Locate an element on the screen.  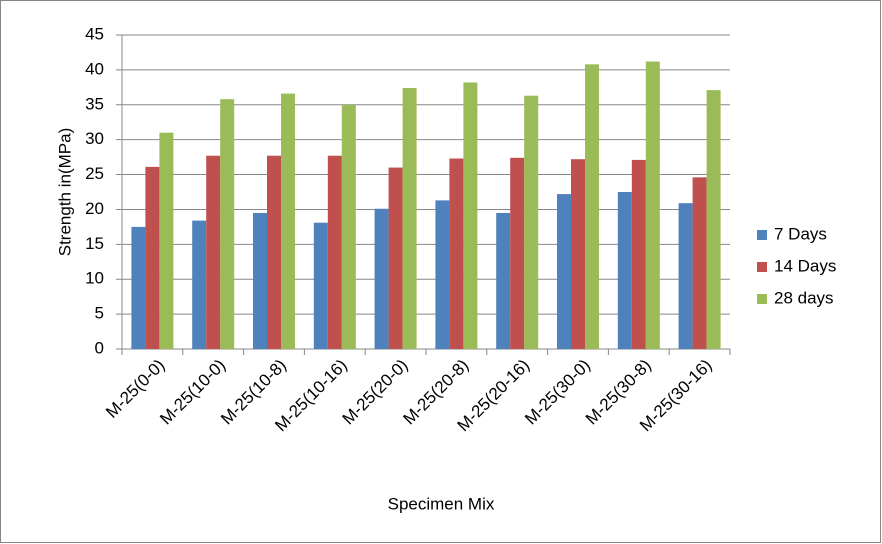
legend-label: 7 Days is located at coordinates (800, 233).